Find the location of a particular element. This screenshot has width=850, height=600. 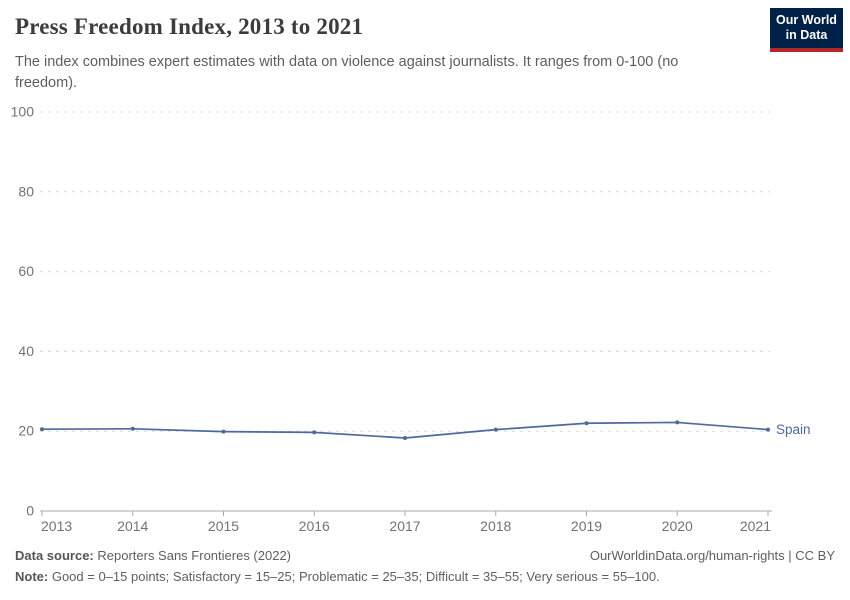

x-tick-label-2019: 2019 is located at coordinates (586, 526).